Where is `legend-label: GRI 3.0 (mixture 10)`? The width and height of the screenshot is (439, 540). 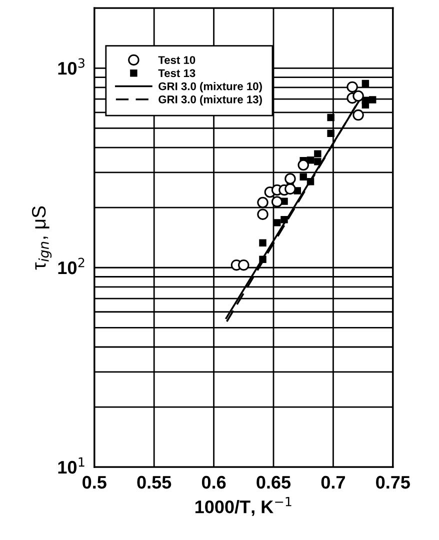
legend-label: GRI 3.0 (mixture 10) is located at coordinates (210, 87).